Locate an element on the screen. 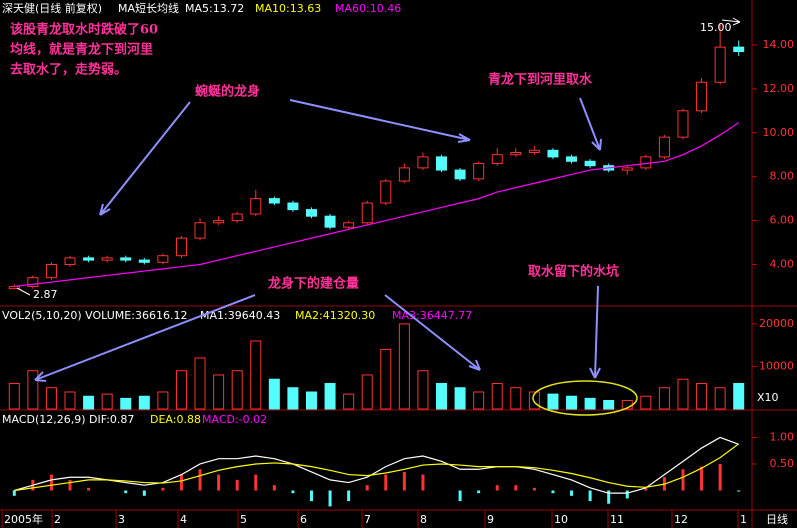 Image resolution: width=797 pixels, height=528 pixels. note: 蜿蜒的龙身 is located at coordinates (227, 92).